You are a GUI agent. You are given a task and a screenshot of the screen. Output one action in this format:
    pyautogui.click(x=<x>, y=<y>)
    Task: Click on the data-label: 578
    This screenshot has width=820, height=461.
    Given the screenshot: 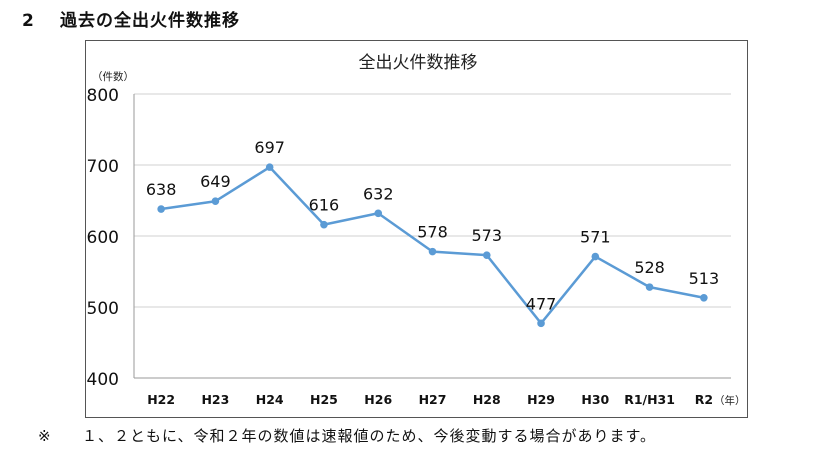 What is the action you would take?
    pyautogui.click(x=432, y=232)
    